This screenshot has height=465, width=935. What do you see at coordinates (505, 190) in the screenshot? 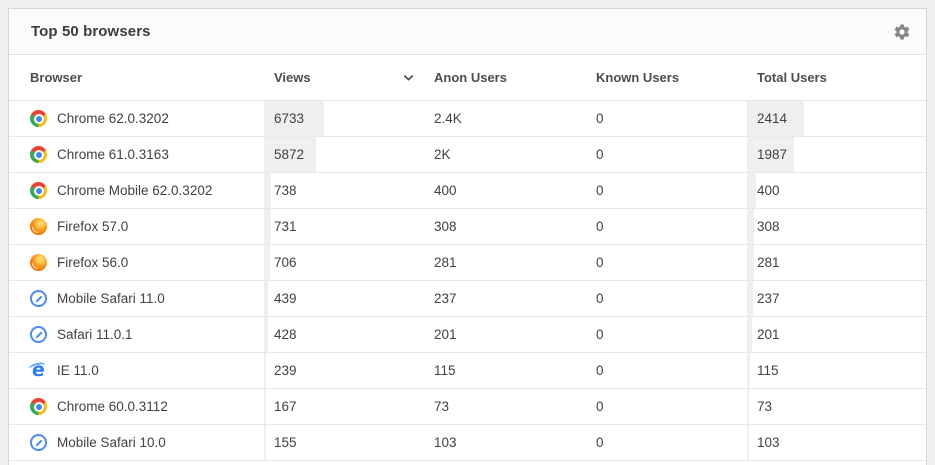
I see `anon-users-cell: 400` at bounding box center [505, 190].